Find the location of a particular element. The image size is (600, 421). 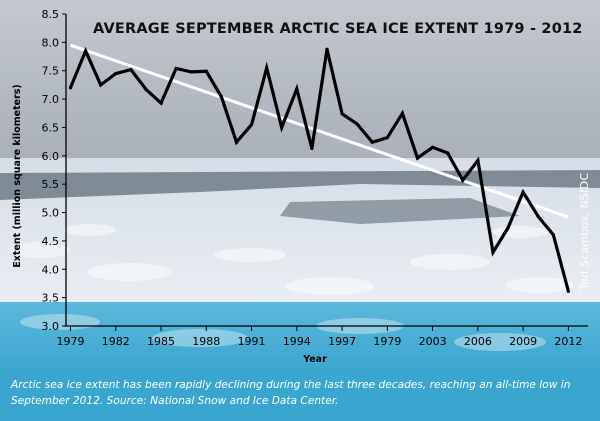

extent-point-1997 is located at coordinates (342, 114).